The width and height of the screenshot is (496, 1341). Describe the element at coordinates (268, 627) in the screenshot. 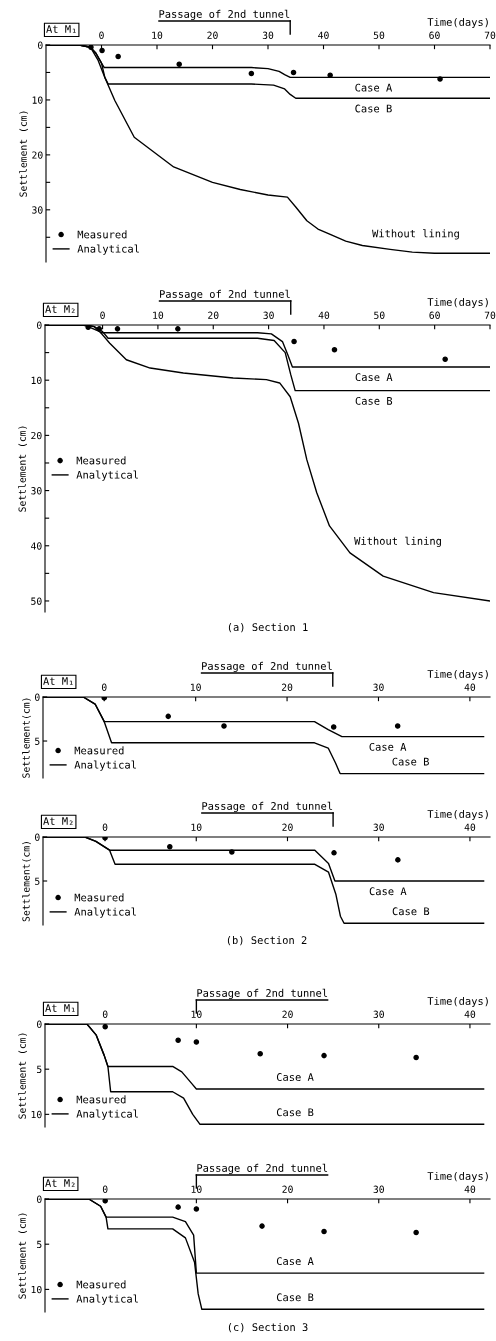

I see `text: (a) Section 1` at that location.